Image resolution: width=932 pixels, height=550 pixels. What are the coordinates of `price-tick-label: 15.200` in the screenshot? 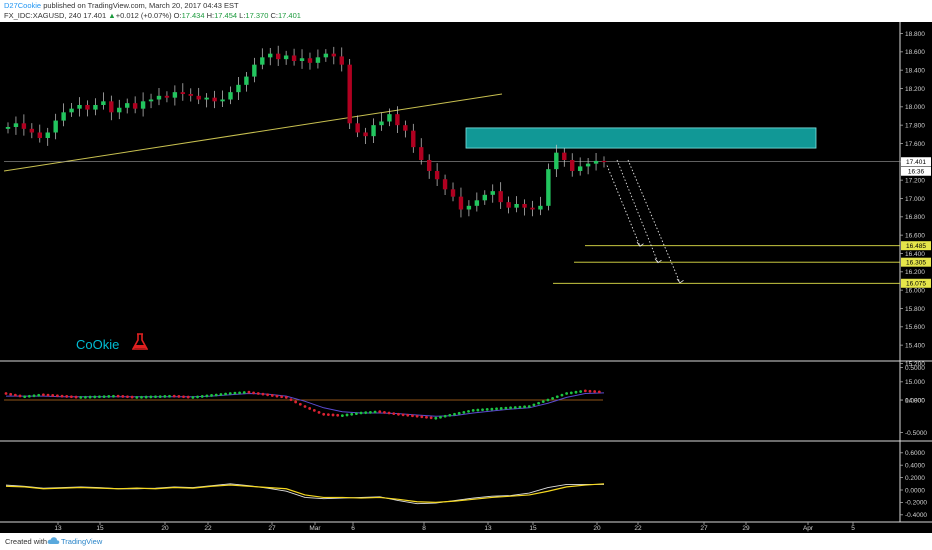 It's located at (915, 364).